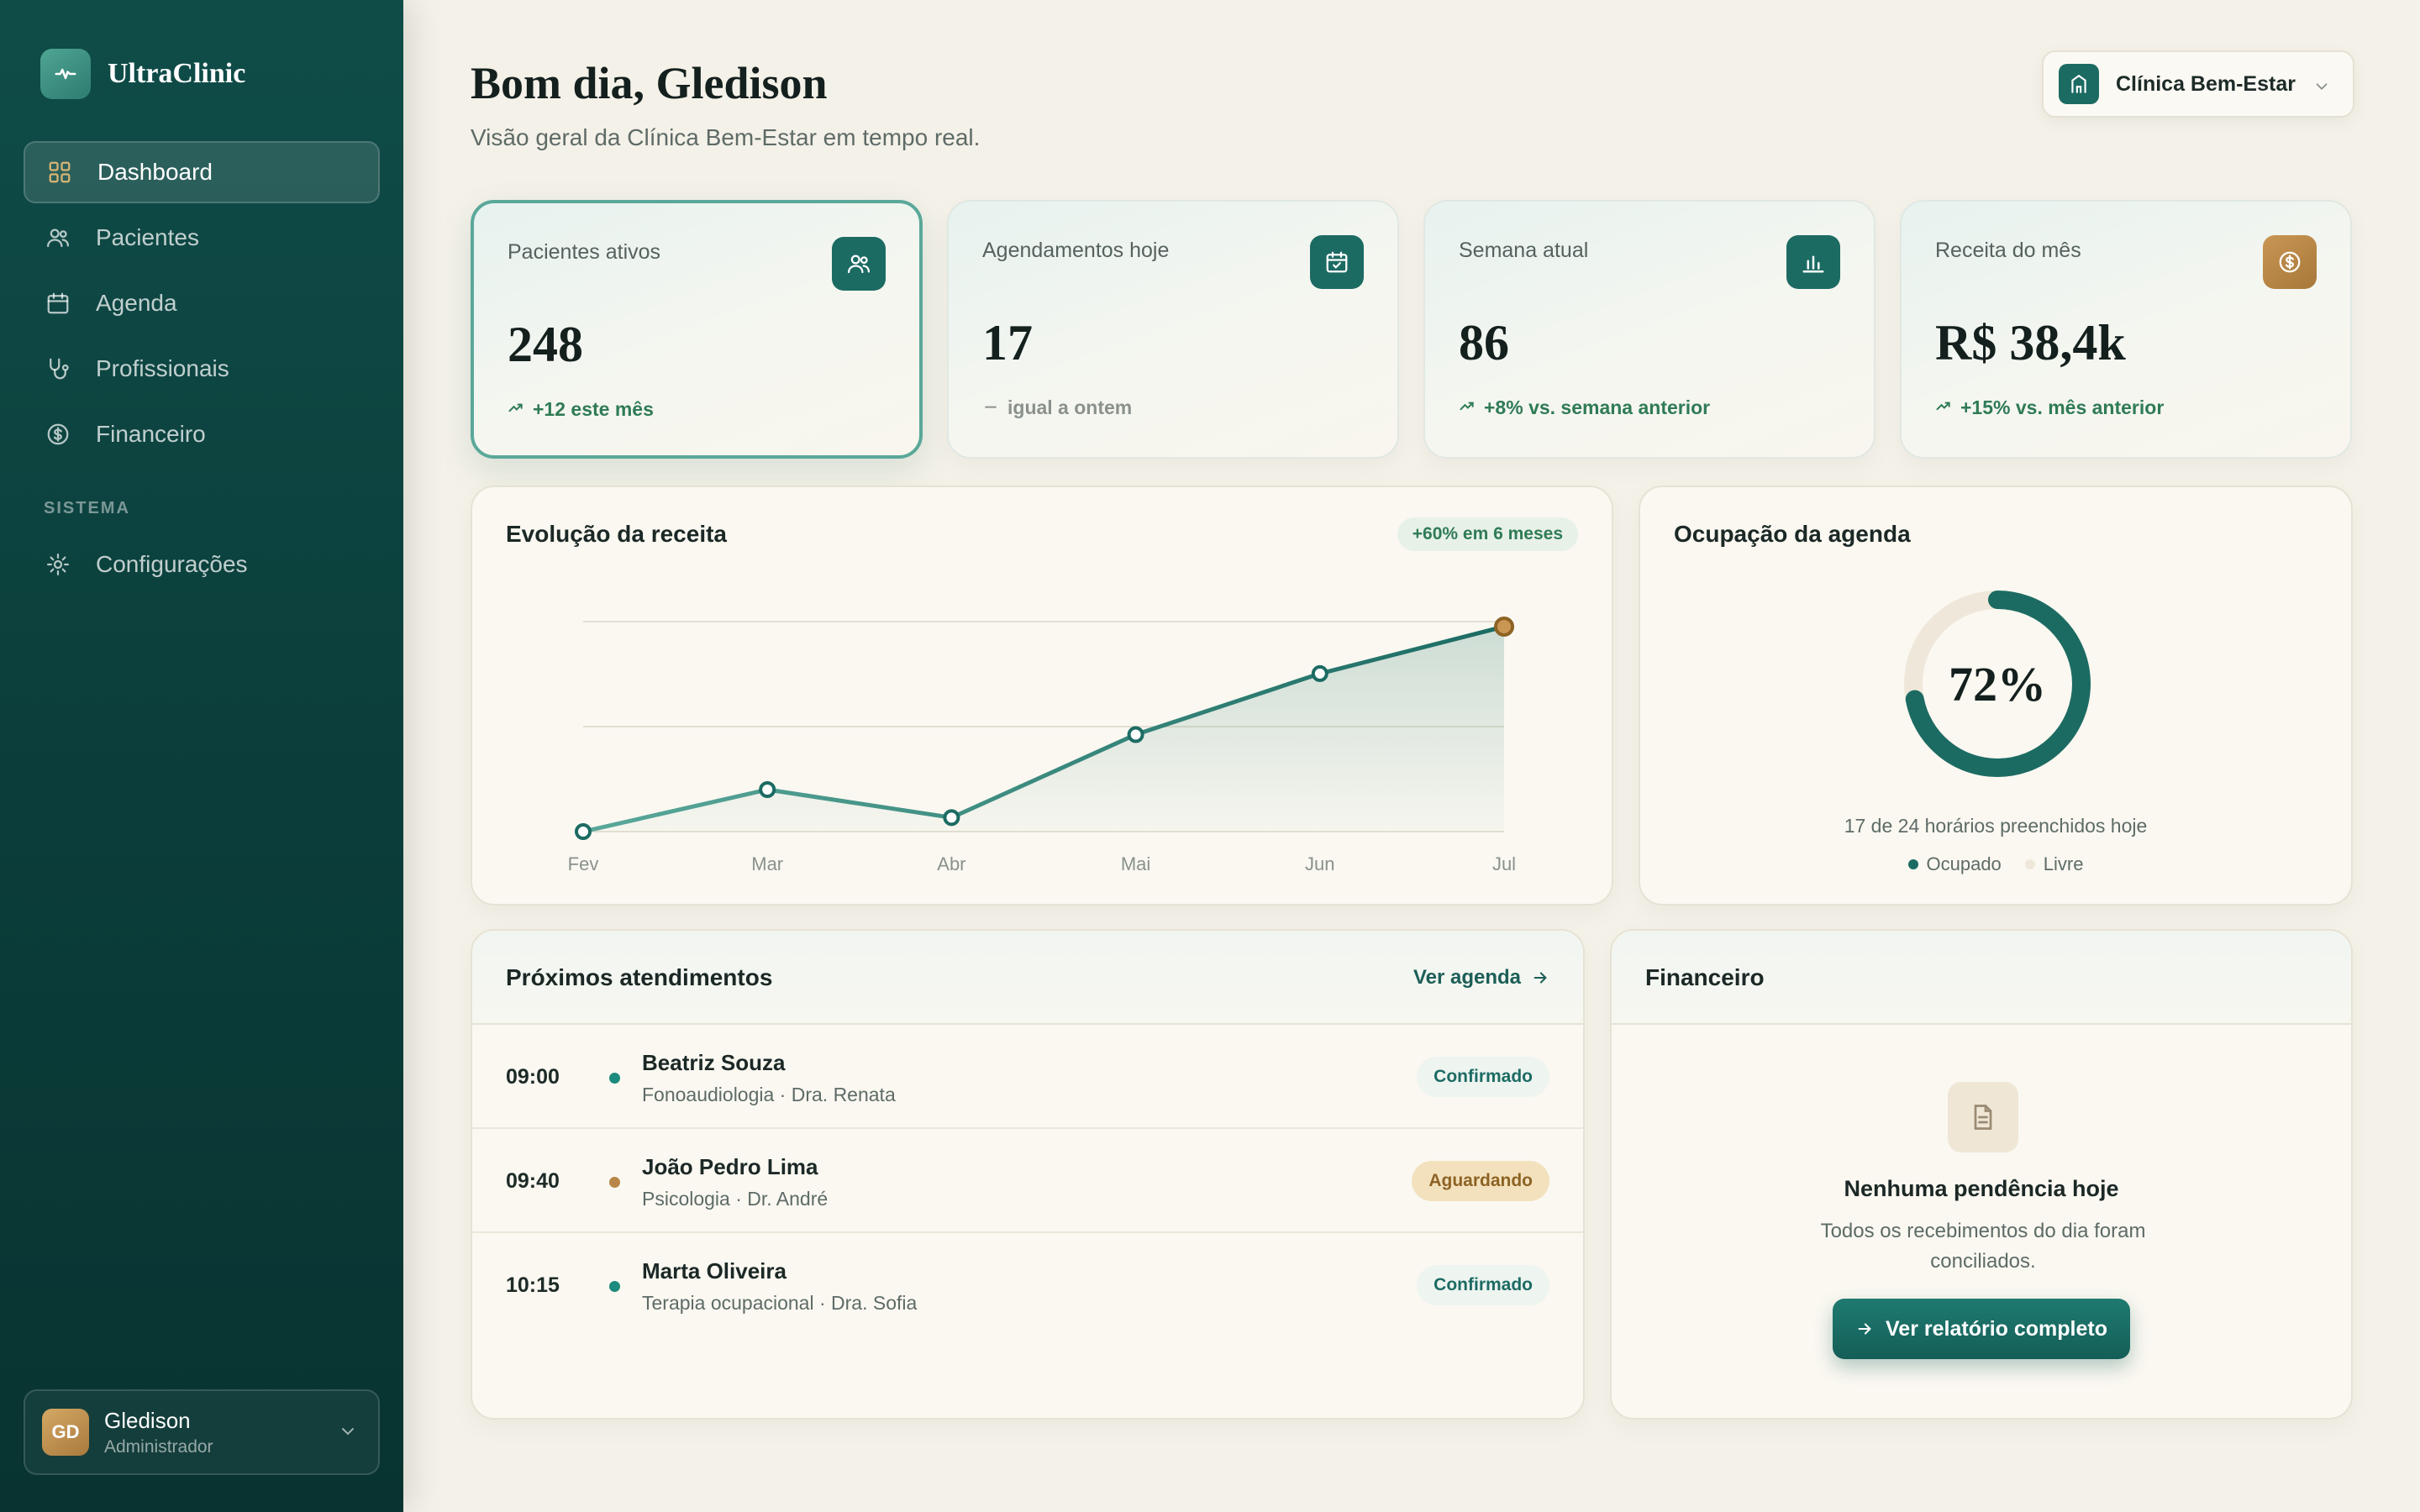  Describe the element at coordinates (58, 564) in the screenshot. I see `gear-icon` at that location.